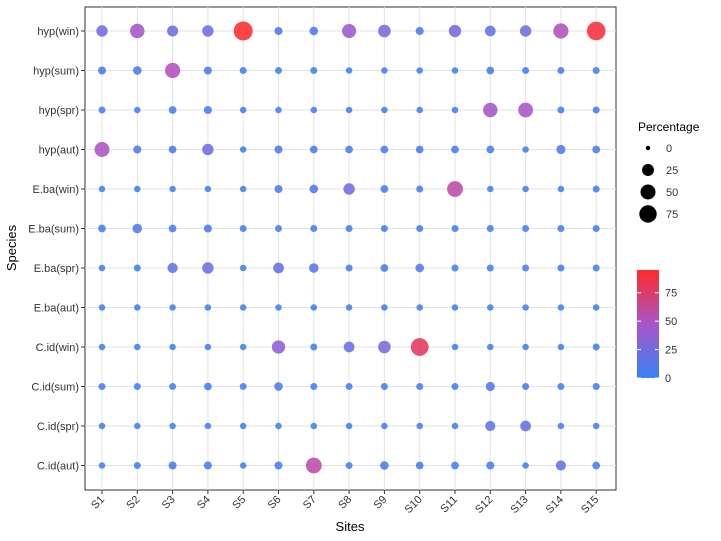 The image size is (721, 541). Describe the element at coordinates (671, 322) in the screenshot. I see `color-legend-label: 50` at that location.